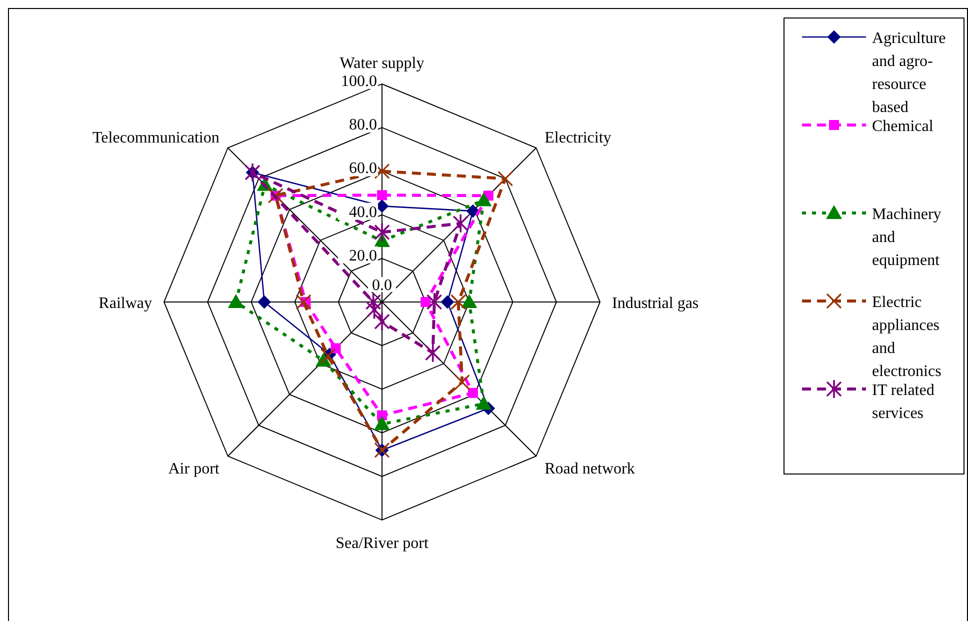 Image resolution: width=968 pixels, height=621 pixels. I want to click on y-tick-label: 60.0, so click(363, 169).